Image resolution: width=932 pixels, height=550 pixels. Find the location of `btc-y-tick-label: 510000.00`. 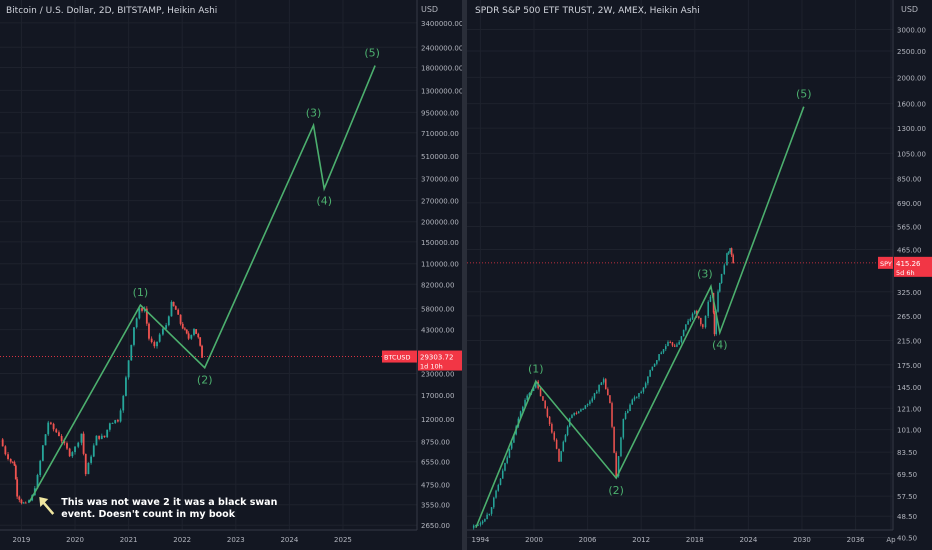

btc-y-tick-label: 510000.00 is located at coordinates (440, 157).